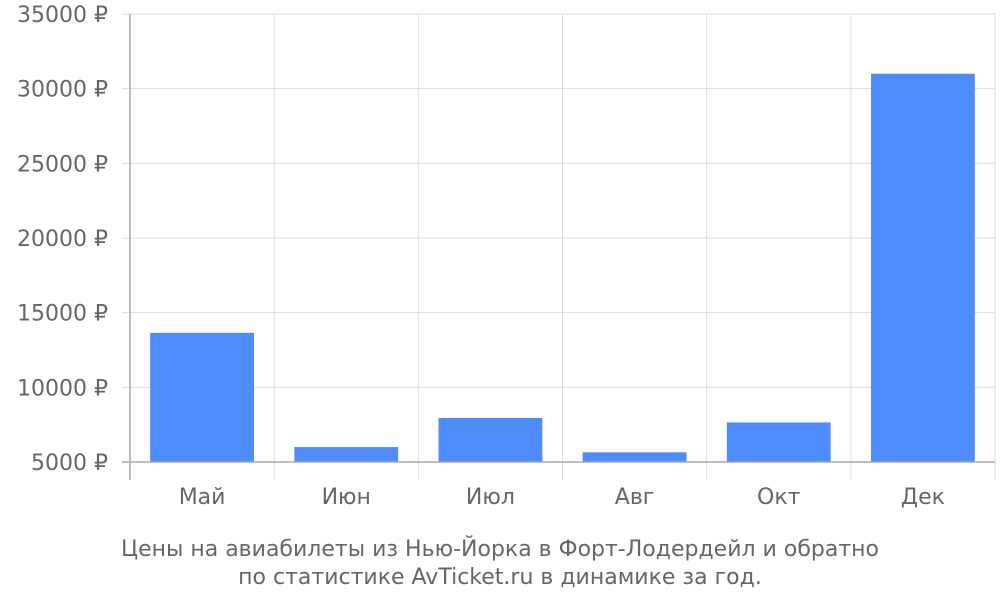  I want to click on x-tick-label: Июл, so click(490, 497).